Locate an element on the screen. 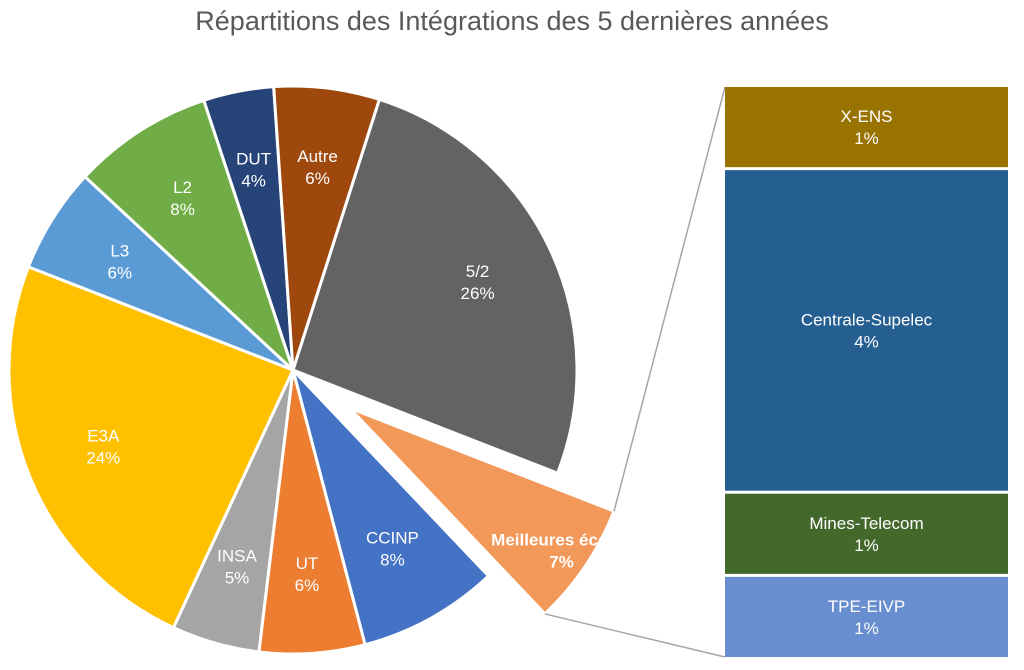 The image size is (1024, 670). bar-segment-x-ens is located at coordinates (866, 127).